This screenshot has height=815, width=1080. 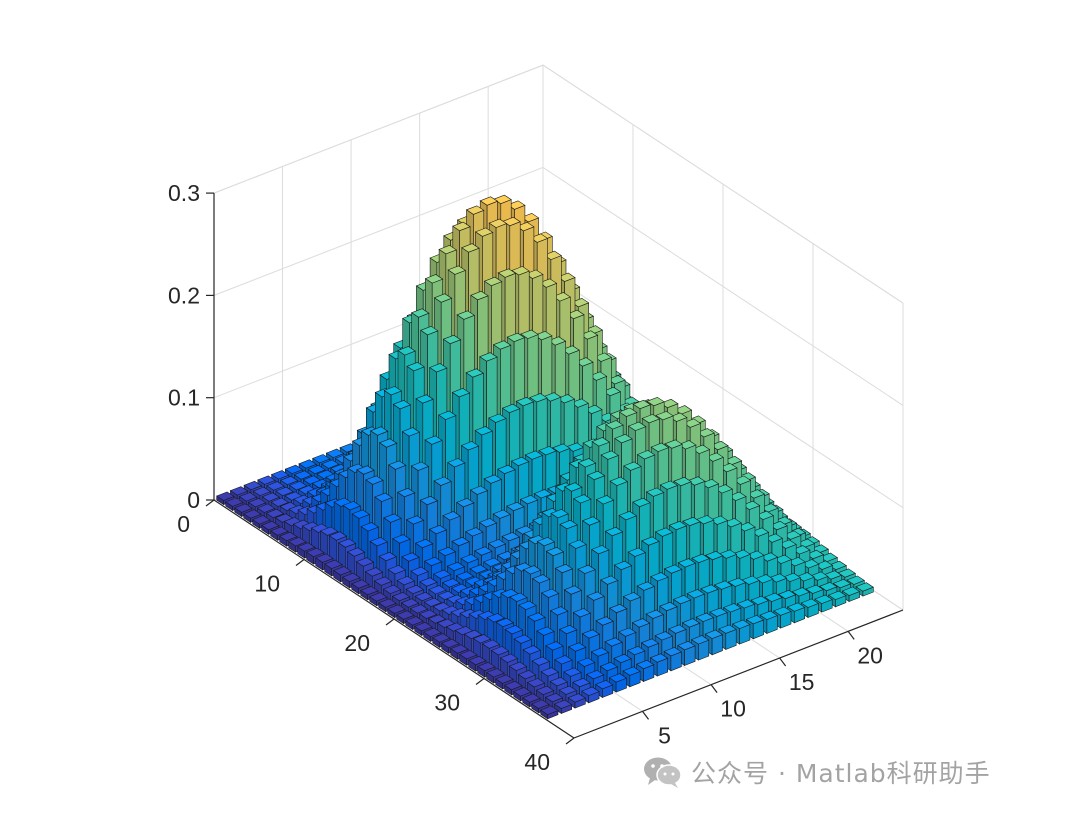 What do you see at coordinates (357, 643) in the screenshot?
I see `y-tick-label: 20` at bounding box center [357, 643].